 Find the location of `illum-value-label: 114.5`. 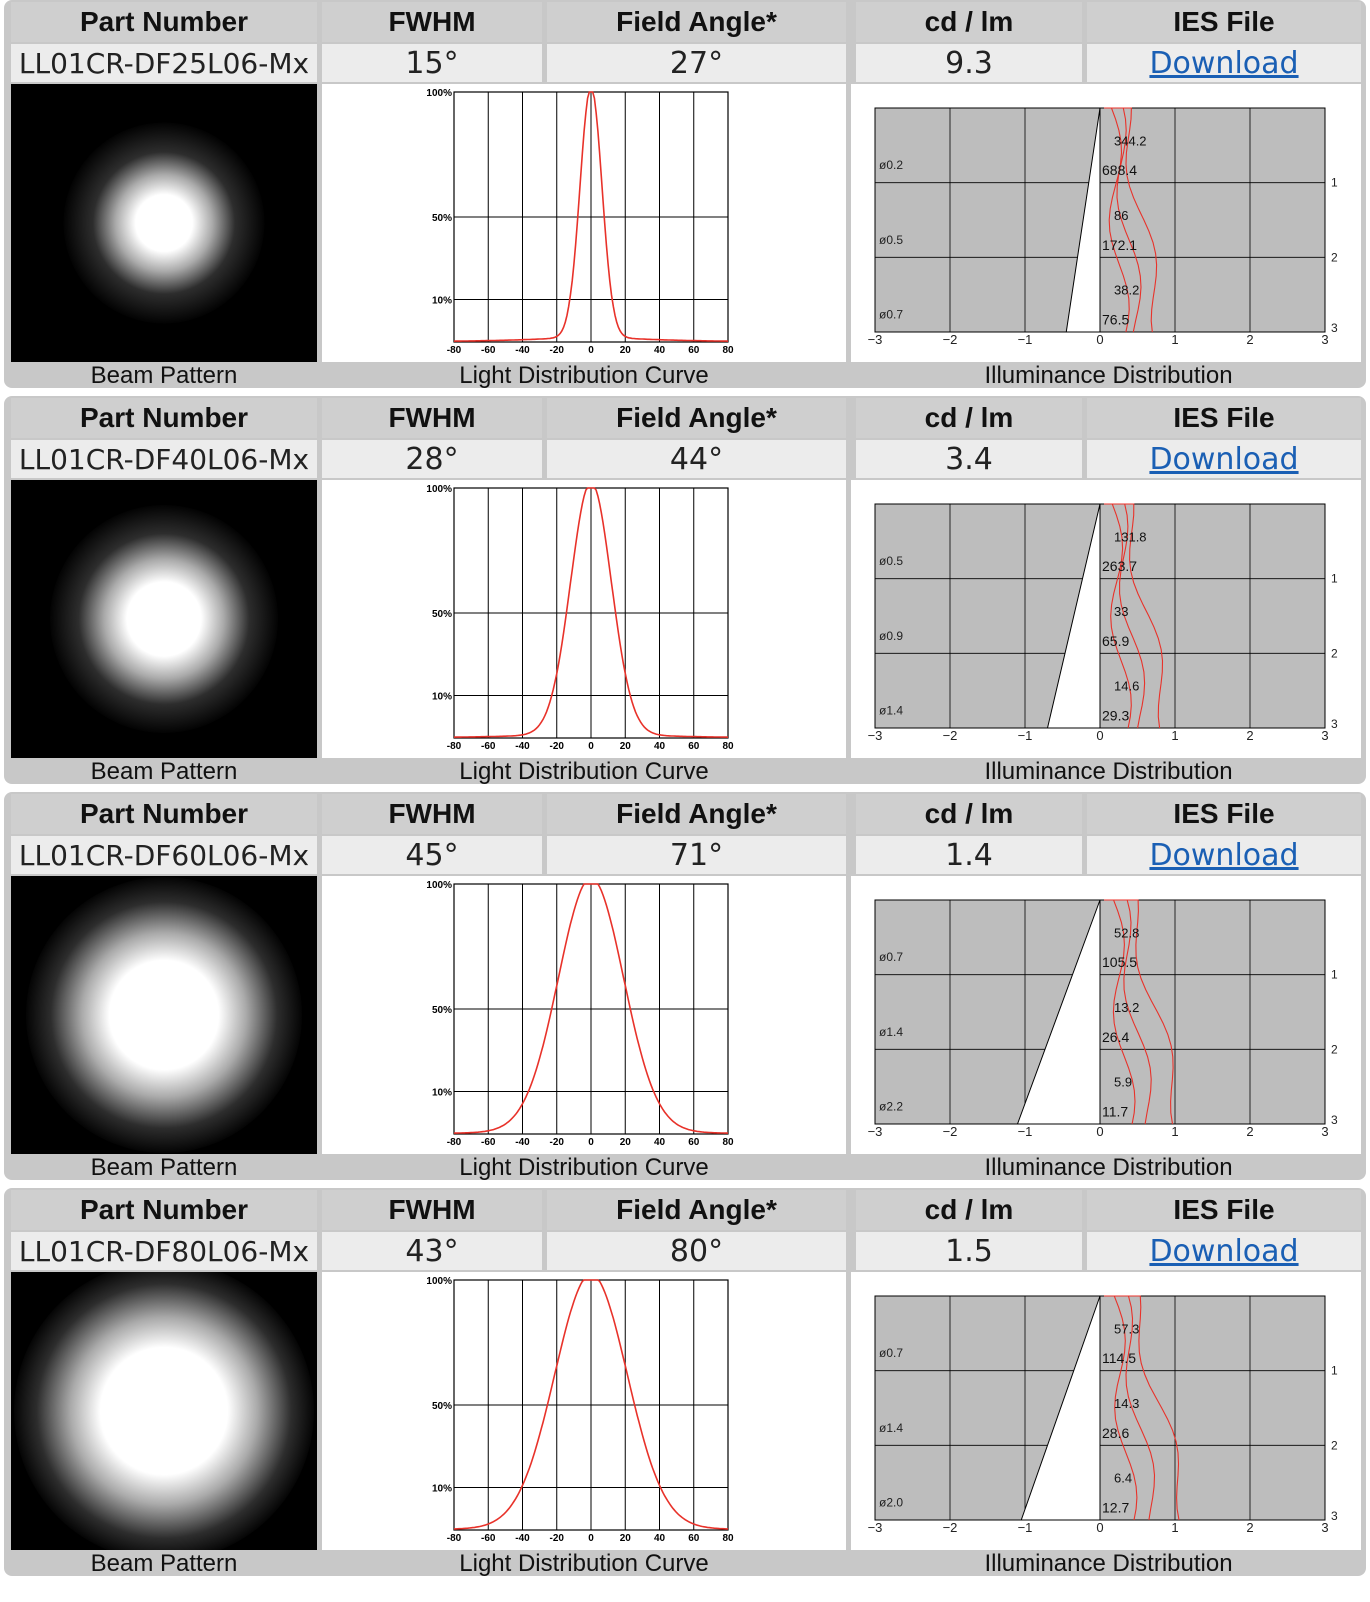

illum-value-label: 114.5 is located at coordinates (1119, 1358).